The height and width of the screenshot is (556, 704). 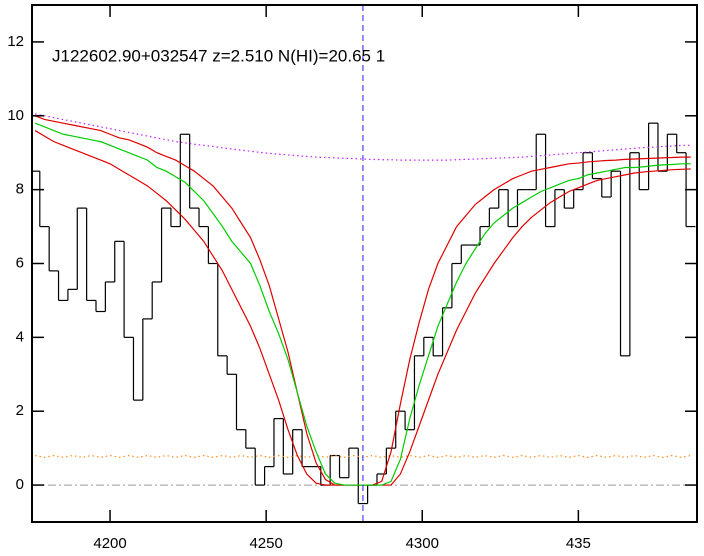 I want to click on y-tick-label: 8, so click(x=20, y=189).